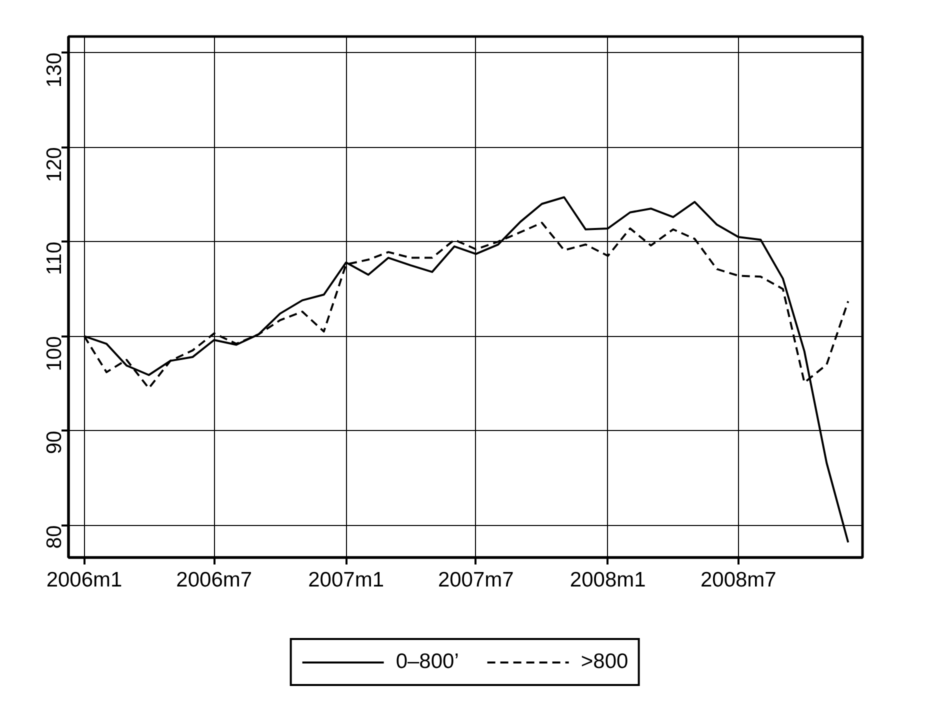 The width and height of the screenshot is (928, 724). What do you see at coordinates (84, 580) in the screenshot?
I see `x-tick-label: 2006m1` at bounding box center [84, 580].